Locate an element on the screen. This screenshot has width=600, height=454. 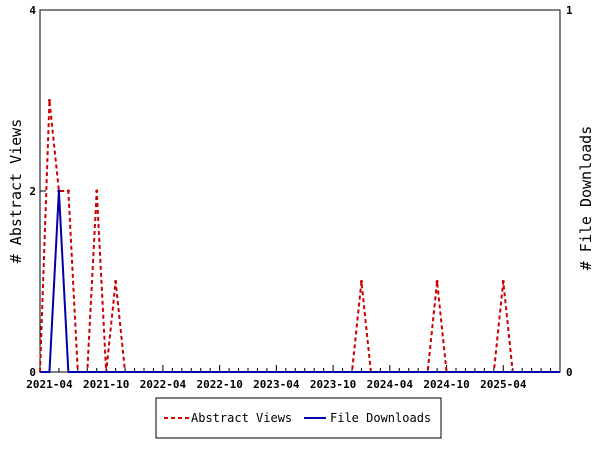
x-tick-label-2021-04: 2021-04 is located at coordinates (49, 384).